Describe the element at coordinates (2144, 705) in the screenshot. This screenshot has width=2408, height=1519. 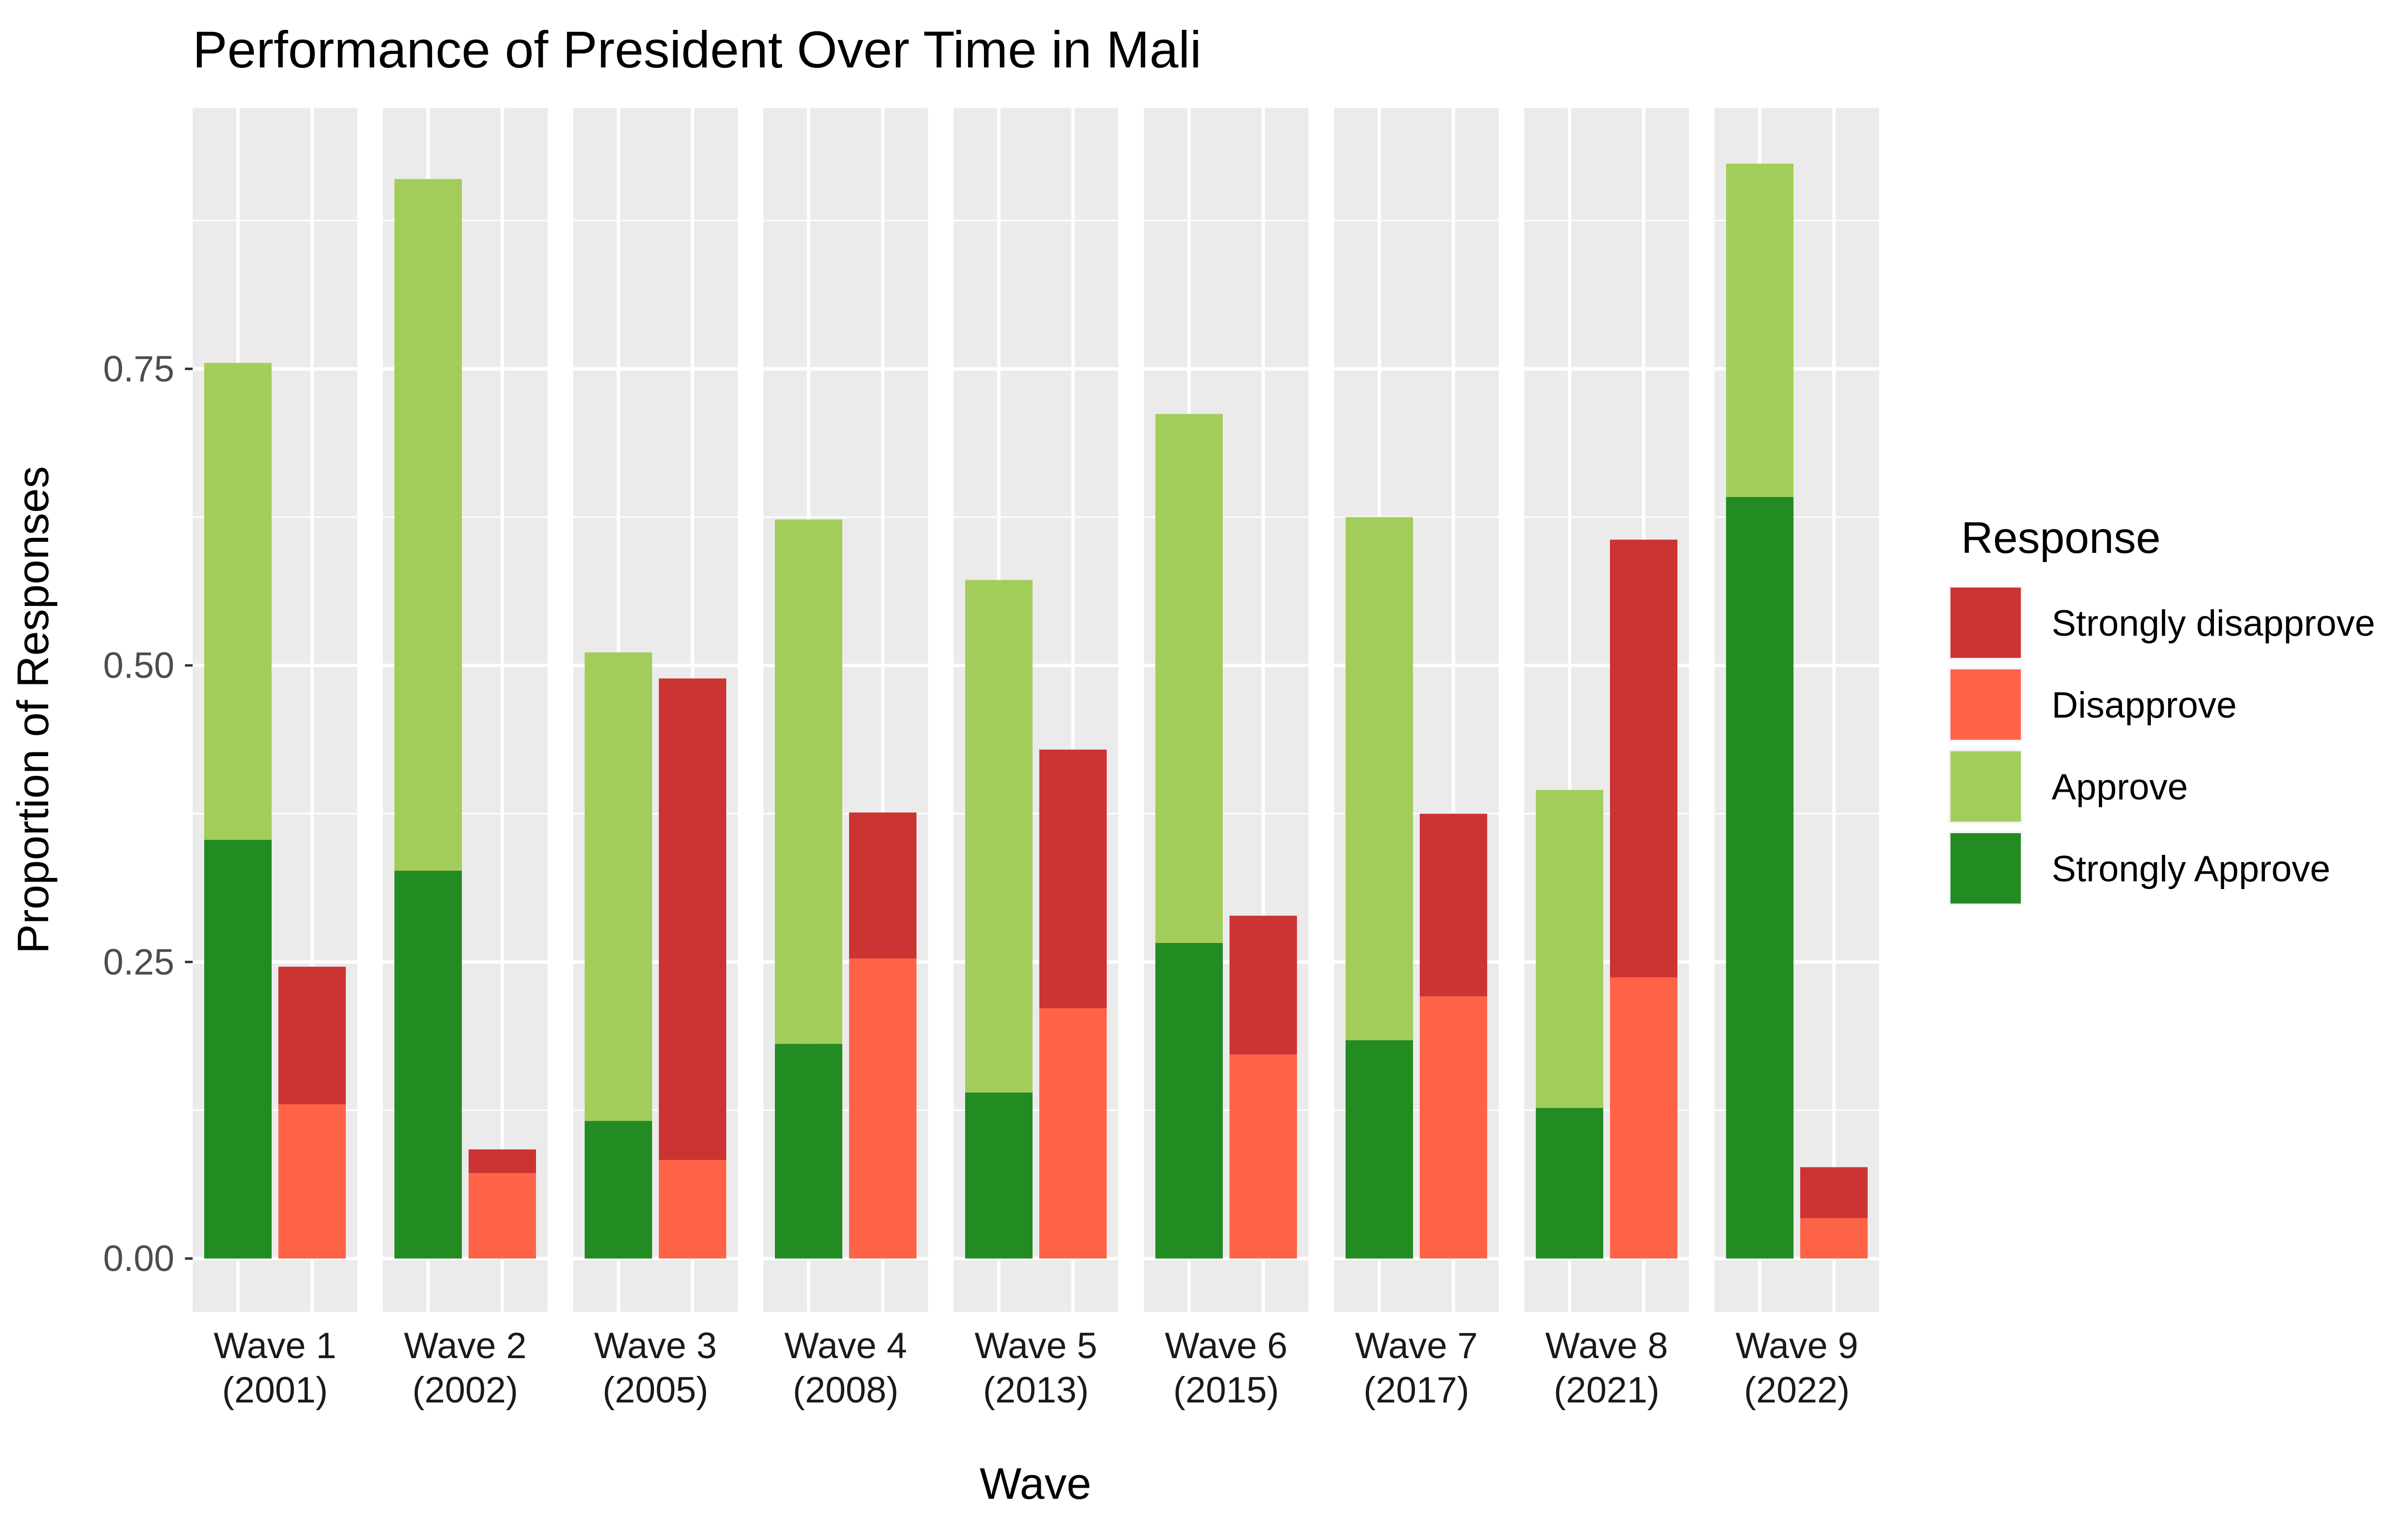
I see `legend-label: Disapprove` at that location.